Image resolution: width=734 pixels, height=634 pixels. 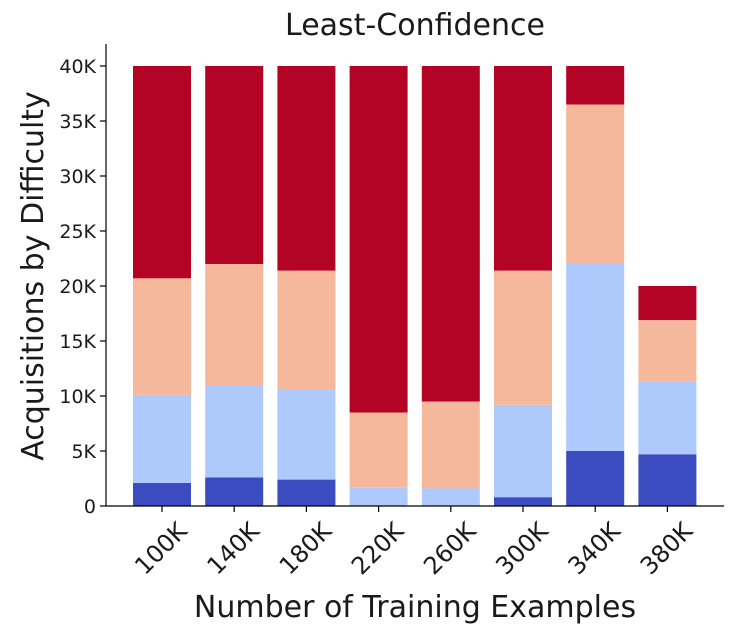 What do you see at coordinates (83, 452) in the screenshot?
I see `y-tick-label: 5K` at bounding box center [83, 452].